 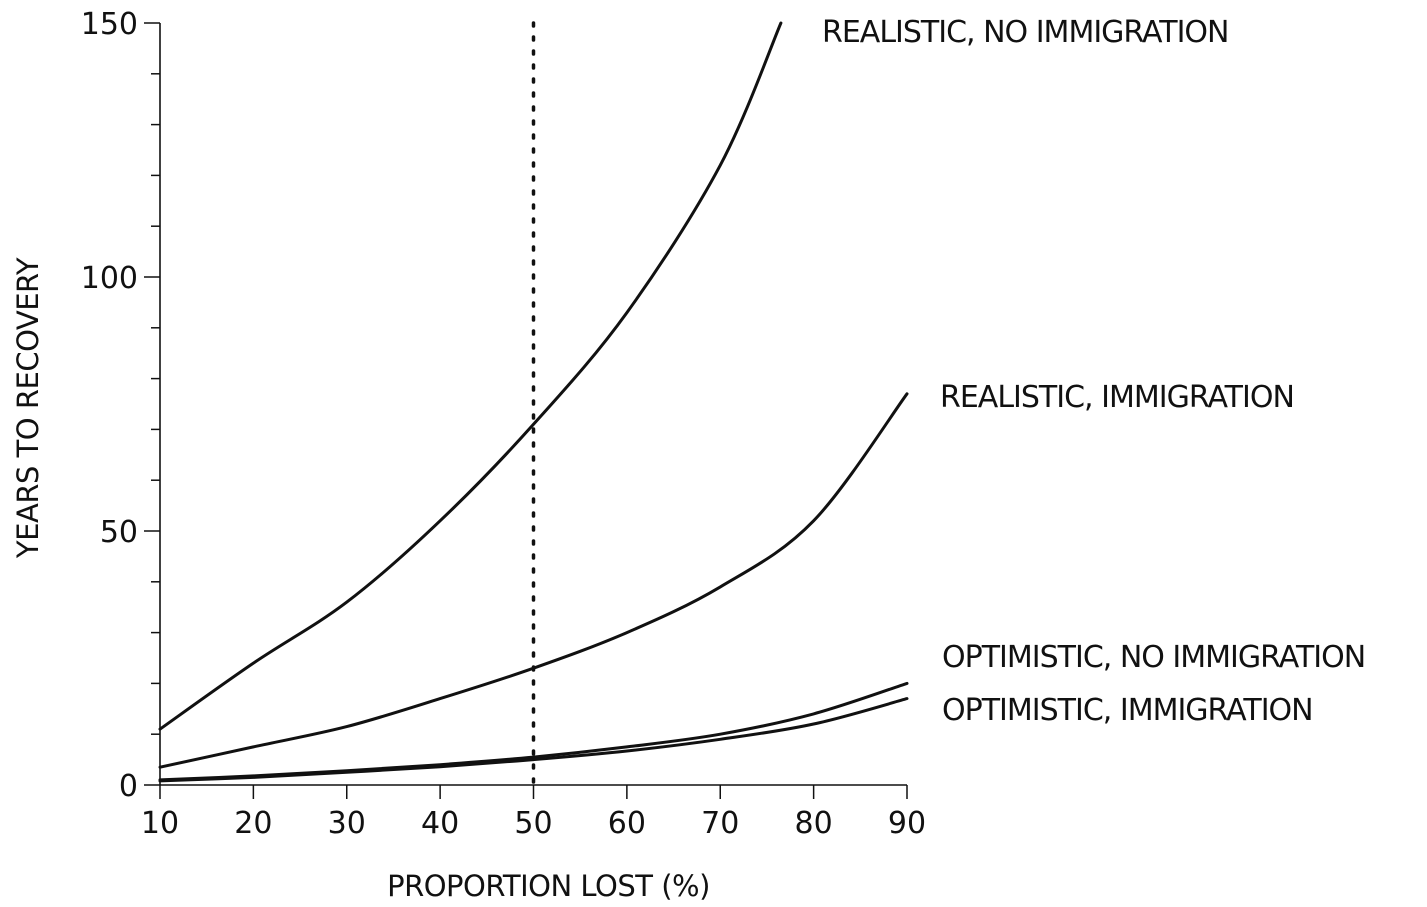 What do you see at coordinates (548, 886) in the screenshot?
I see `x-axis-title: PROPORTION LOST (%)` at bounding box center [548, 886].